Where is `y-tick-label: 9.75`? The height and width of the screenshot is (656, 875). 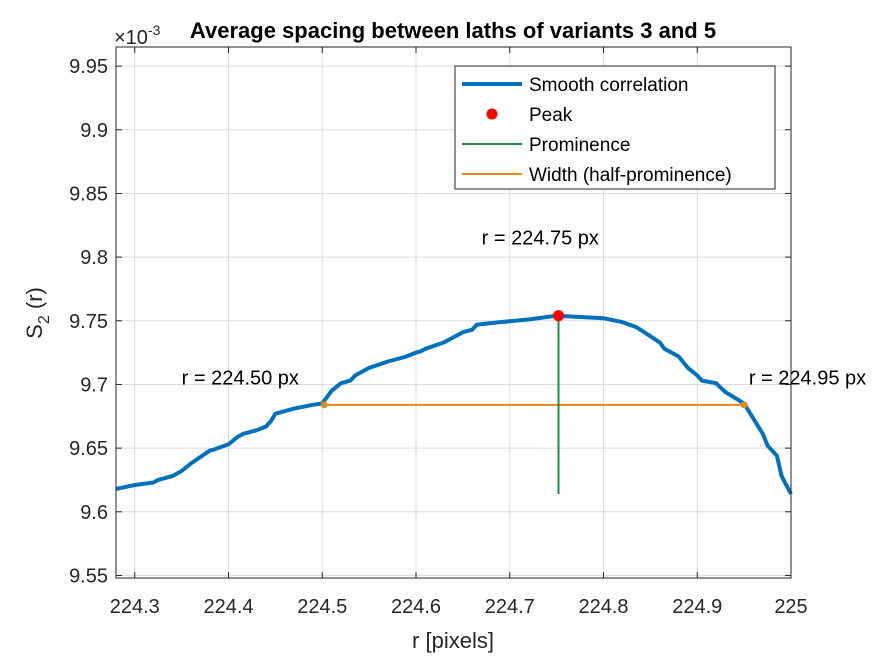 y-tick-label: 9.75 is located at coordinates (88, 322).